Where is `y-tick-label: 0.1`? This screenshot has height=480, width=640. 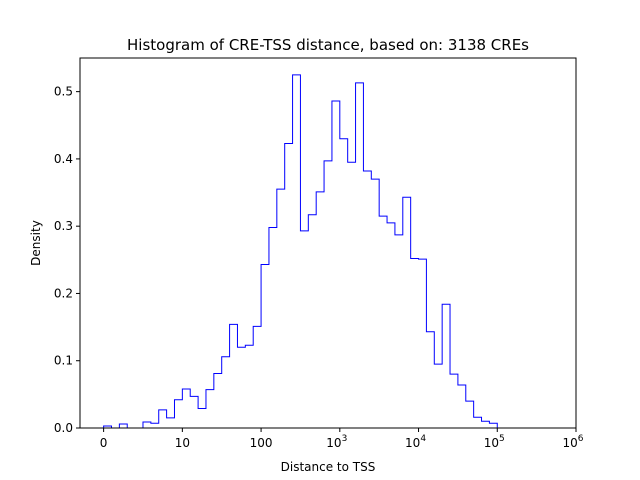
y-tick-label: 0.1 is located at coordinates (63, 361).